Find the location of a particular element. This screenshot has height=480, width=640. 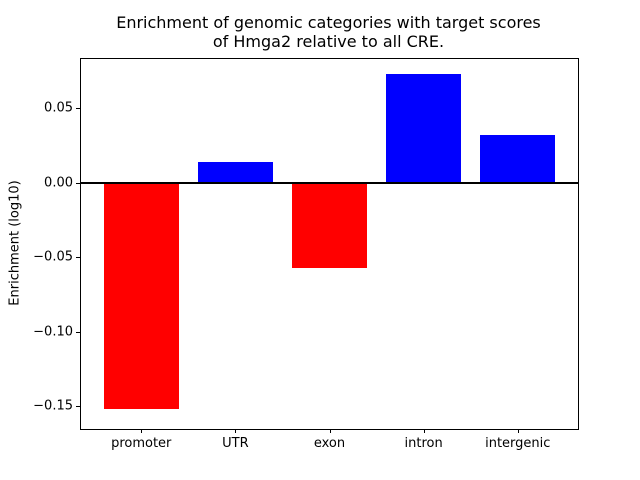

bar-intron is located at coordinates (423, 128).